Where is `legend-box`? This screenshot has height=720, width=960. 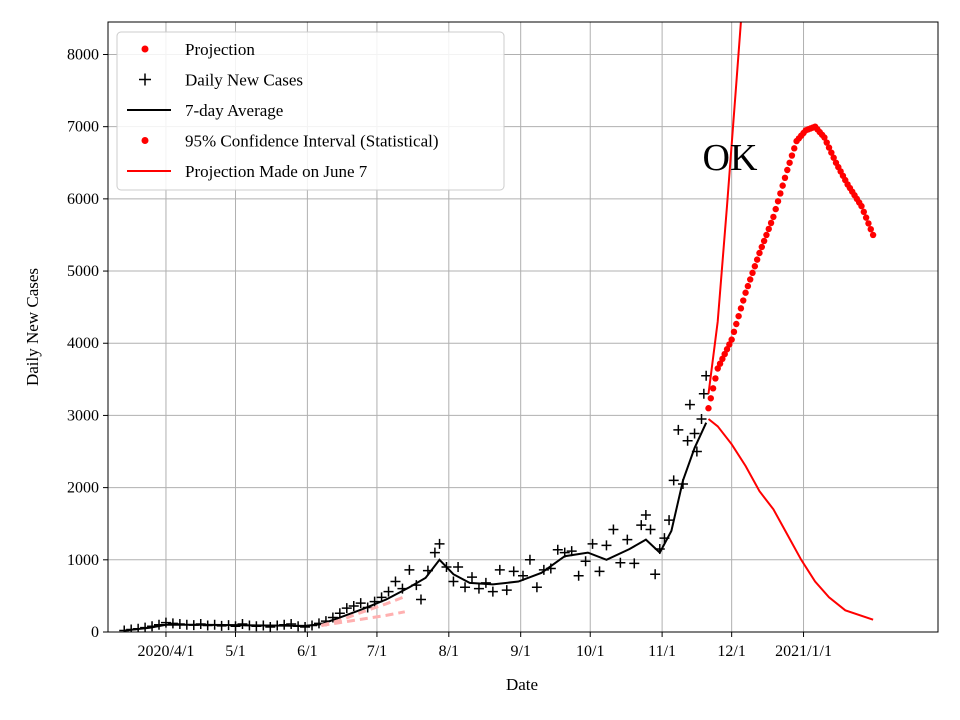 legend-box is located at coordinates (310, 111).